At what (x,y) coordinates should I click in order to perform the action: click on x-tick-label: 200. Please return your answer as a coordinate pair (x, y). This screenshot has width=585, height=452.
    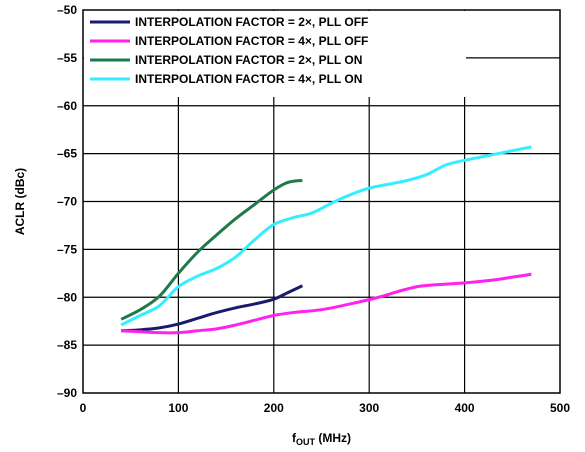
    Looking at the image, I should click on (274, 408).